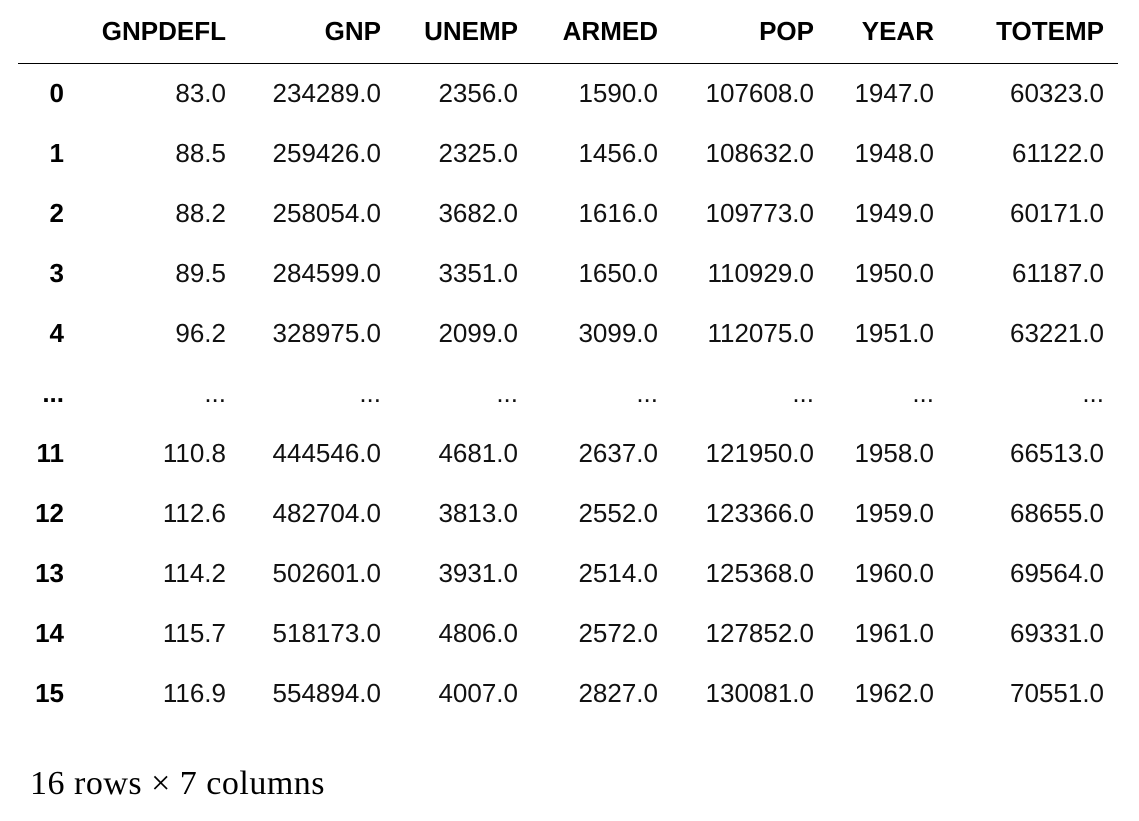 The image size is (1139, 821). I want to click on table-cell: 2637.0, so click(618, 452).